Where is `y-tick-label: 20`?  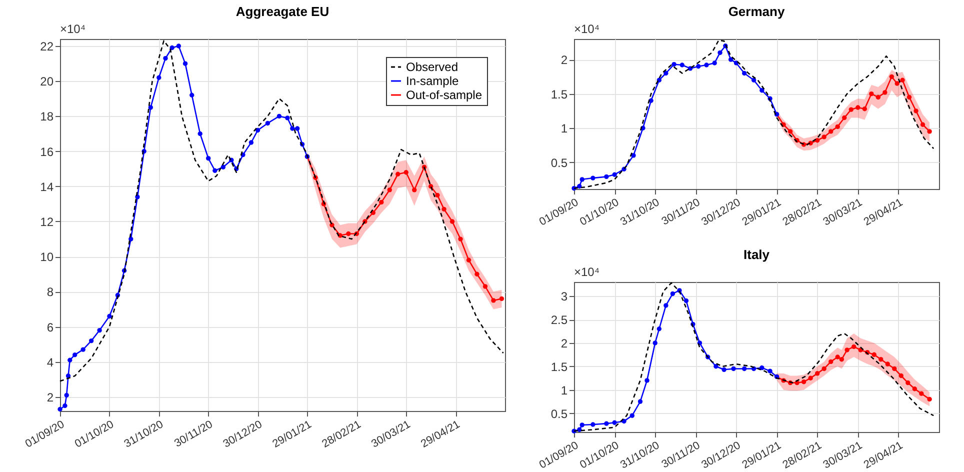
y-tick-label: 20 is located at coordinates (47, 81).